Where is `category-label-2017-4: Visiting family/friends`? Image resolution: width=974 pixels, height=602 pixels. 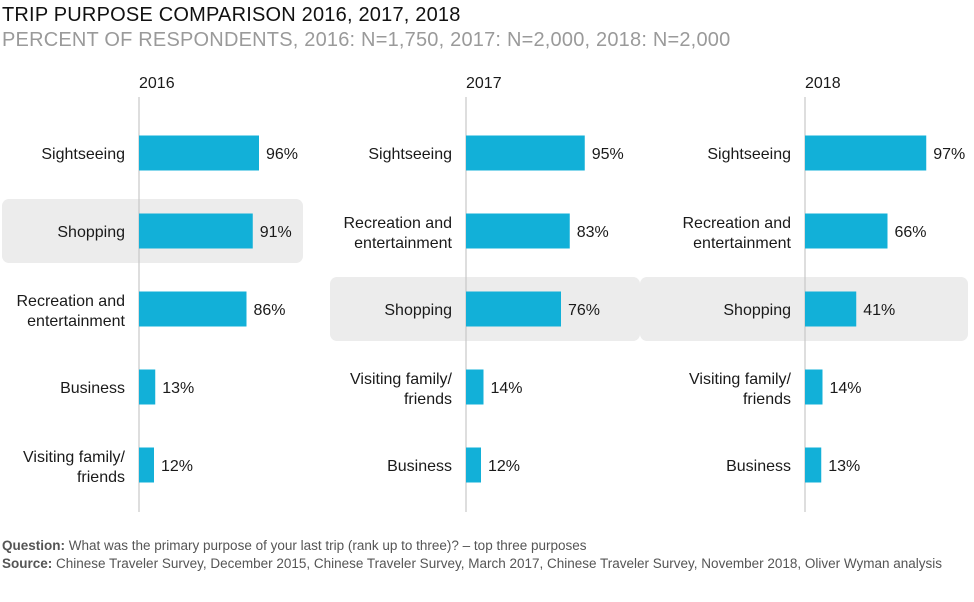 category-label-2017-4: Visiting family/friends is located at coordinates (401, 389).